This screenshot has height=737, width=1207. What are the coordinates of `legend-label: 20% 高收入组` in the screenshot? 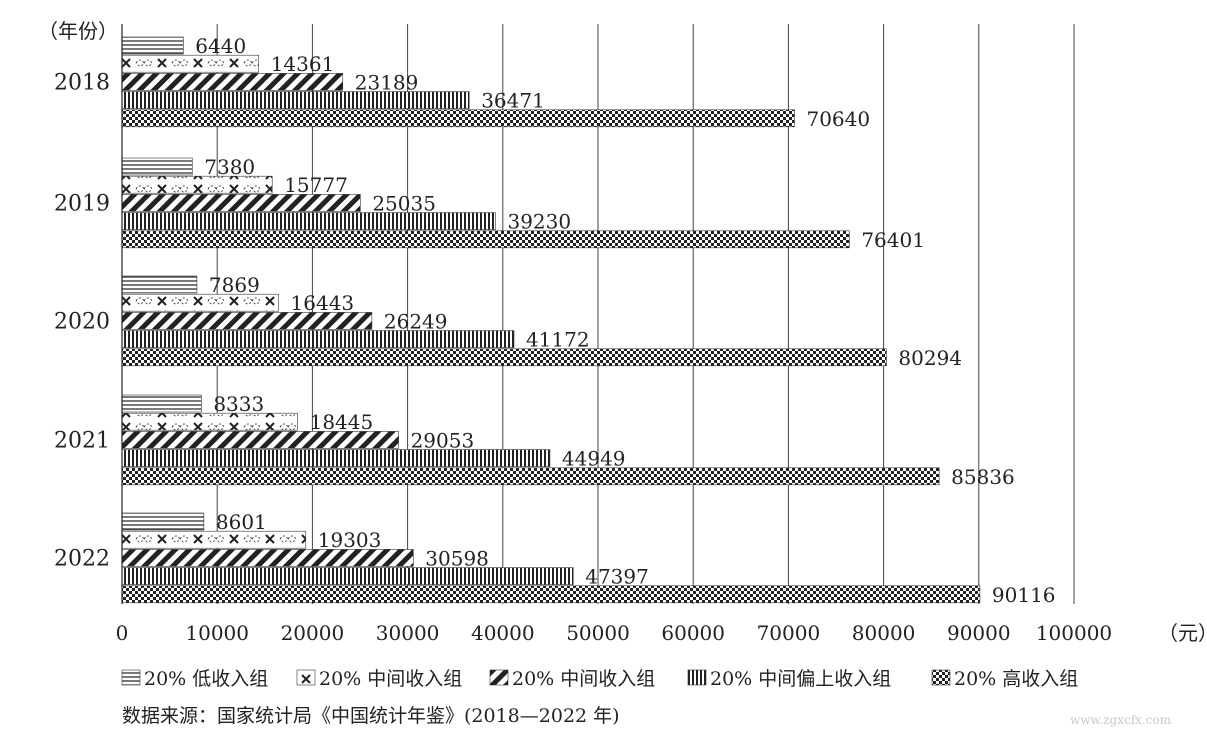 It's located at (1016, 679).